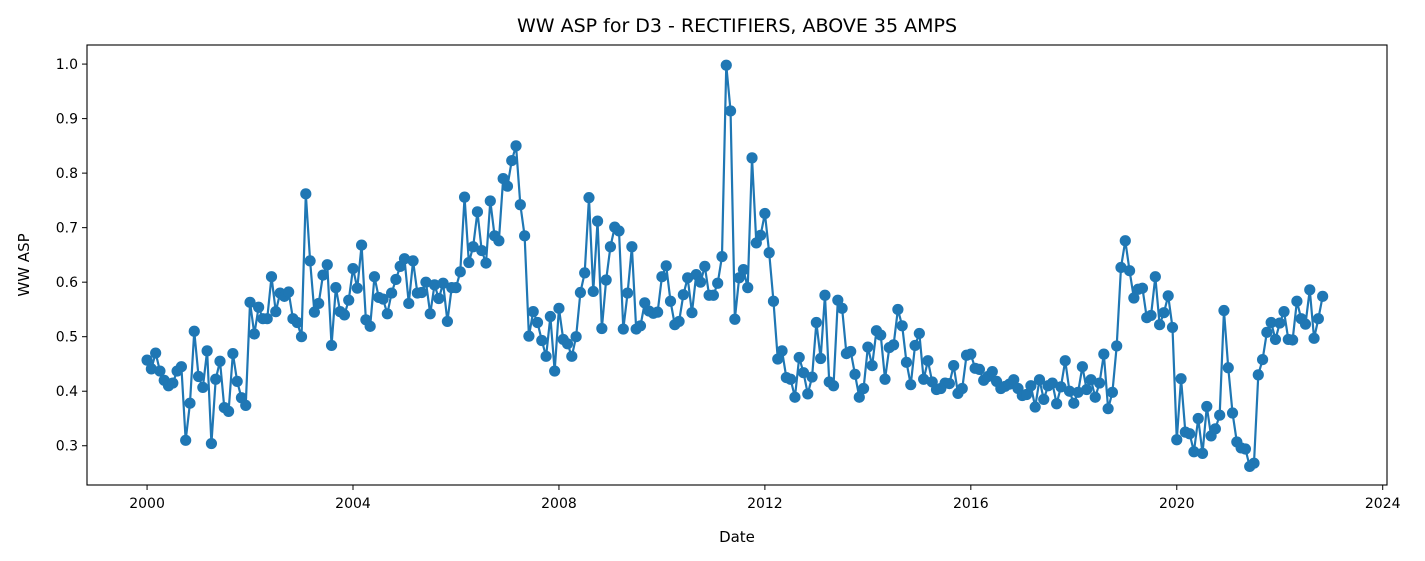 This screenshot has width=1425, height=561. Describe the element at coordinates (67, 447) in the screenshot. I see `y-tick-label: 0.3` at that location.